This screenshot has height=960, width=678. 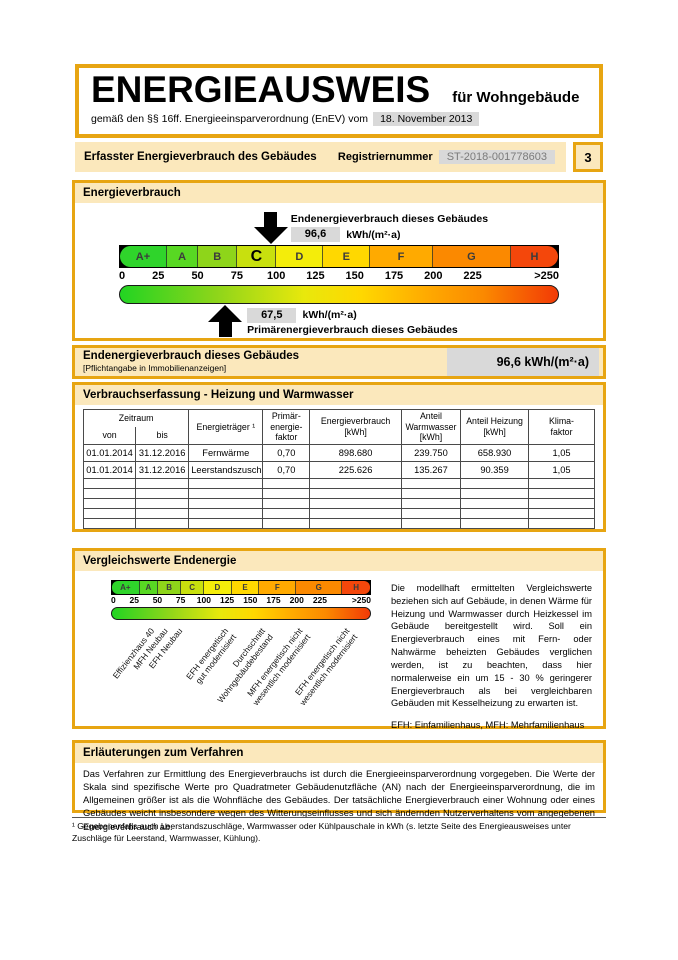 What do you see at coordinates (270, 228) in the screenshot?
I see `end-energy-arrow-icon` at bounding box center [270, 228].